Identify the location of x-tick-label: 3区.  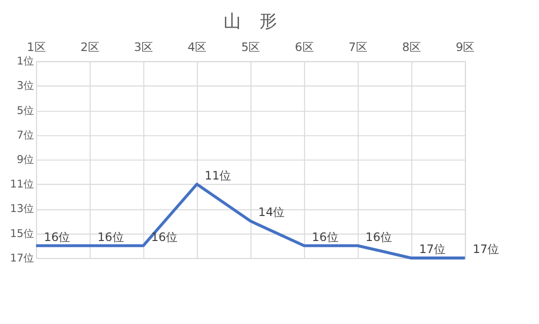
(144, 47).